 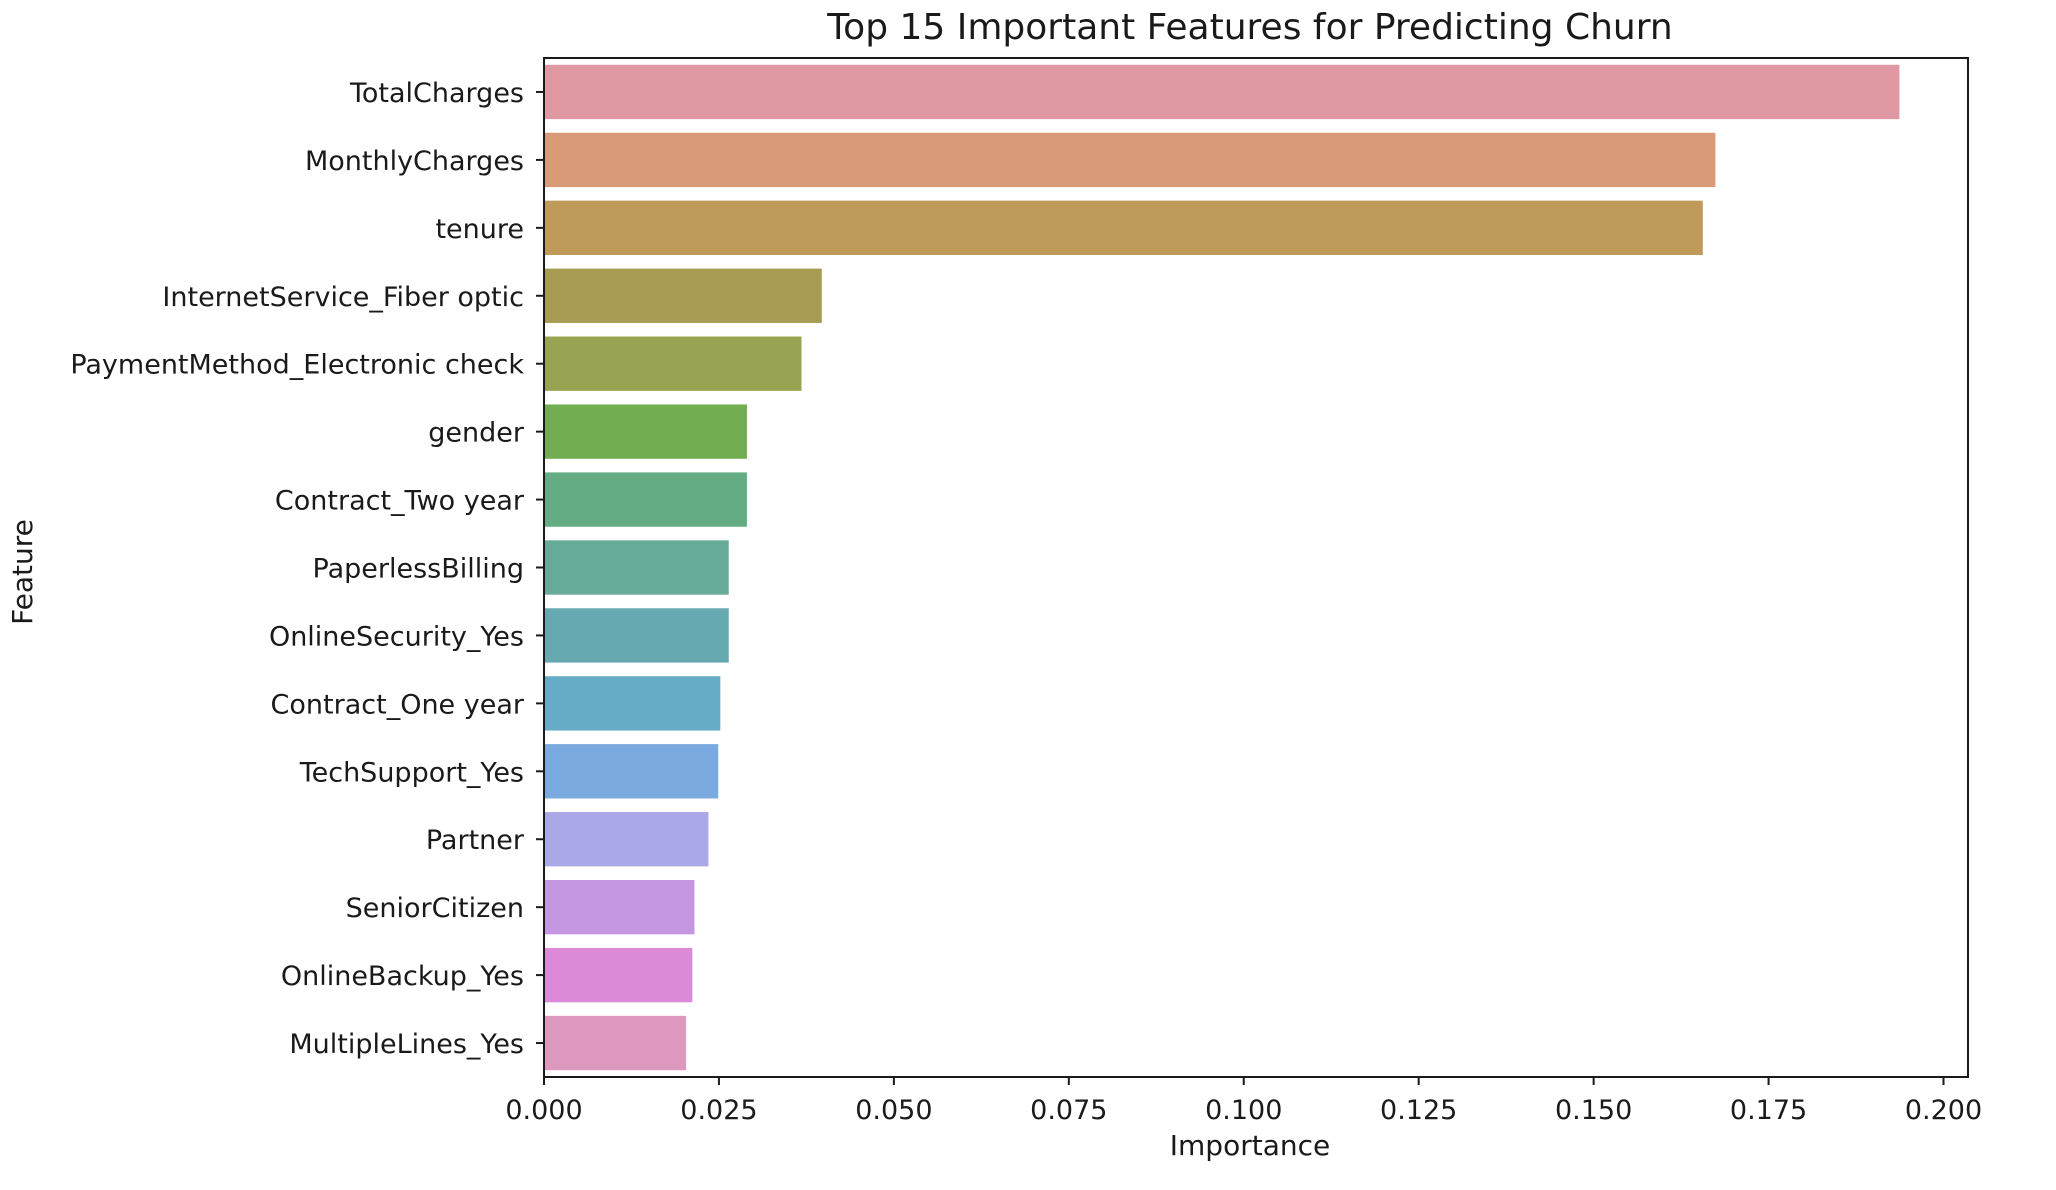 I want to click on y-tick-label-5: gender, so click(x=476, y=433).